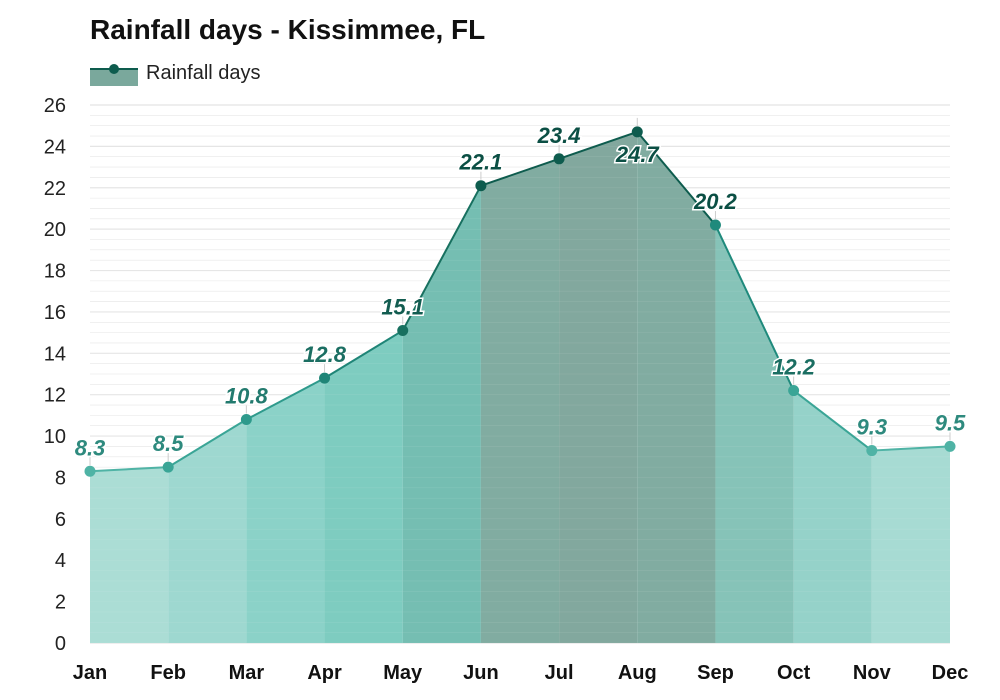  Describe the element at coordinates (638, 154) in the screenshot. I see `data-label-aug: 24.7` at that location.